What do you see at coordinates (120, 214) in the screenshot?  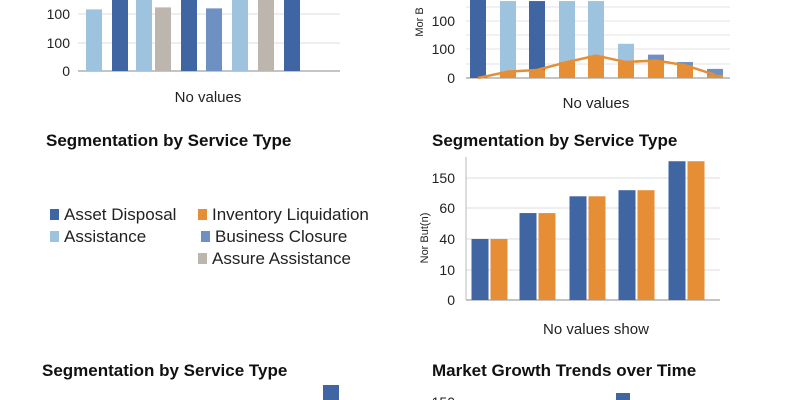 I see `legend-label: Asset Disposal` at bounding box center [120, 214].